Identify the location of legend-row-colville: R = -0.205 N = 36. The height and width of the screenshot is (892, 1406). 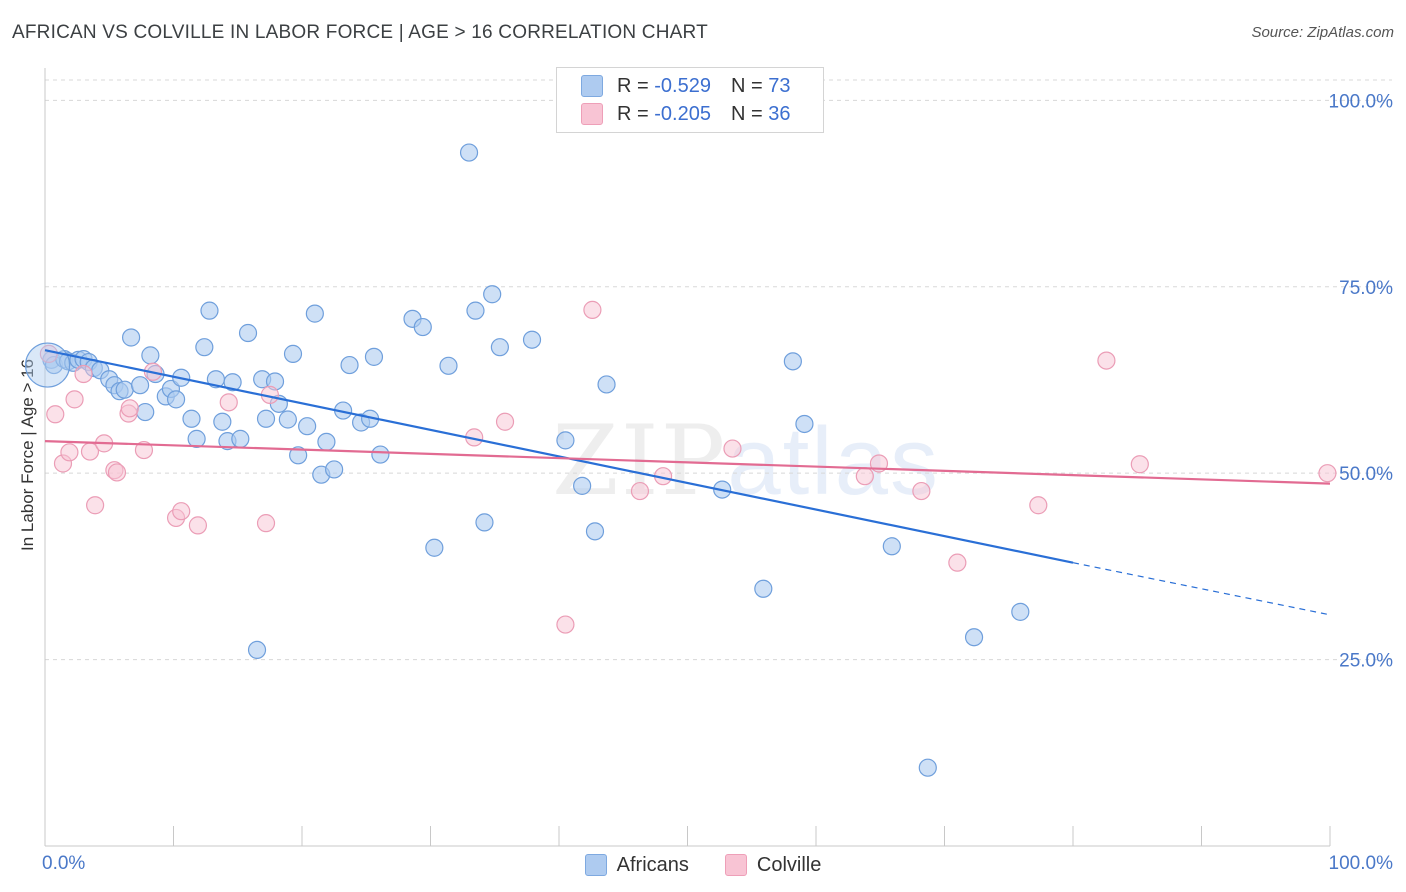
(685, 114).